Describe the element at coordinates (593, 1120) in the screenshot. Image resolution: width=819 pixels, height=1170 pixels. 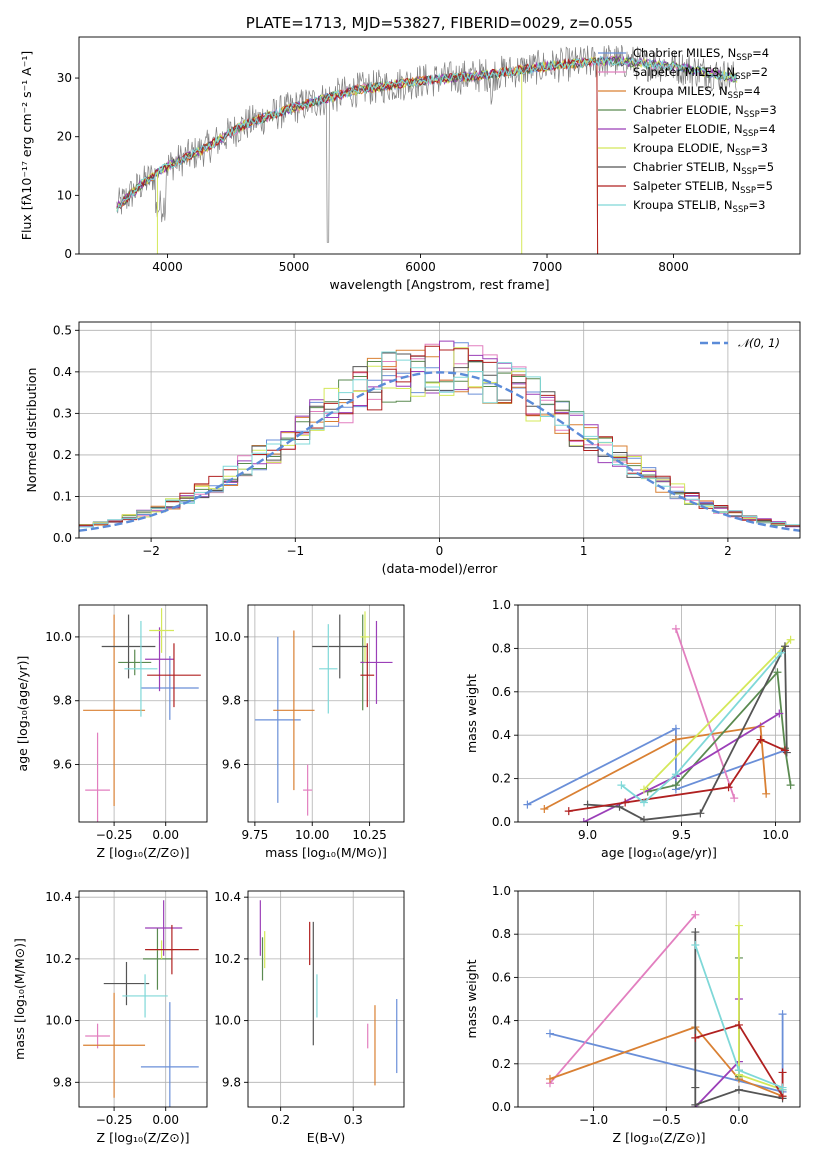
I see `x-tick-label: −1.0` at that location.